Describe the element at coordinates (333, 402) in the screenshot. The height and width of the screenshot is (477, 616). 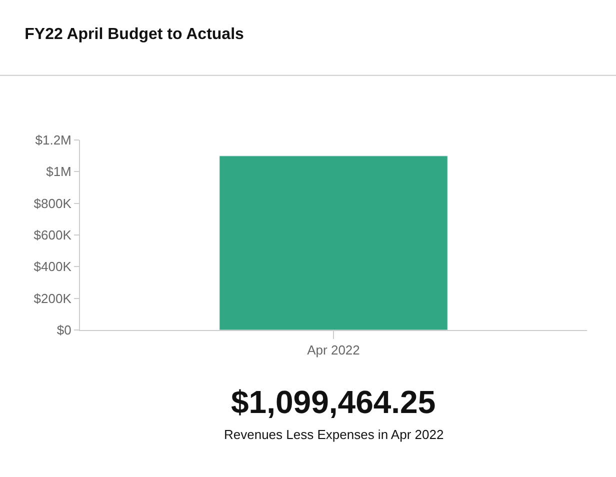
I see `text: $1,099,464.25` at that location.